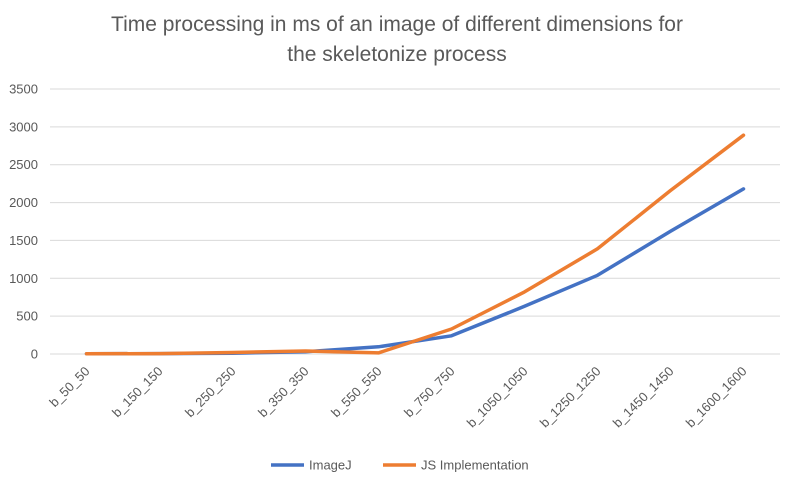 The width and height of the screenshot is (795, 485). What do you see at coordinates (497, 397) in the screenshot?
I see `x-tick-label: b_1050_1050` at bounding box center [497, 397].